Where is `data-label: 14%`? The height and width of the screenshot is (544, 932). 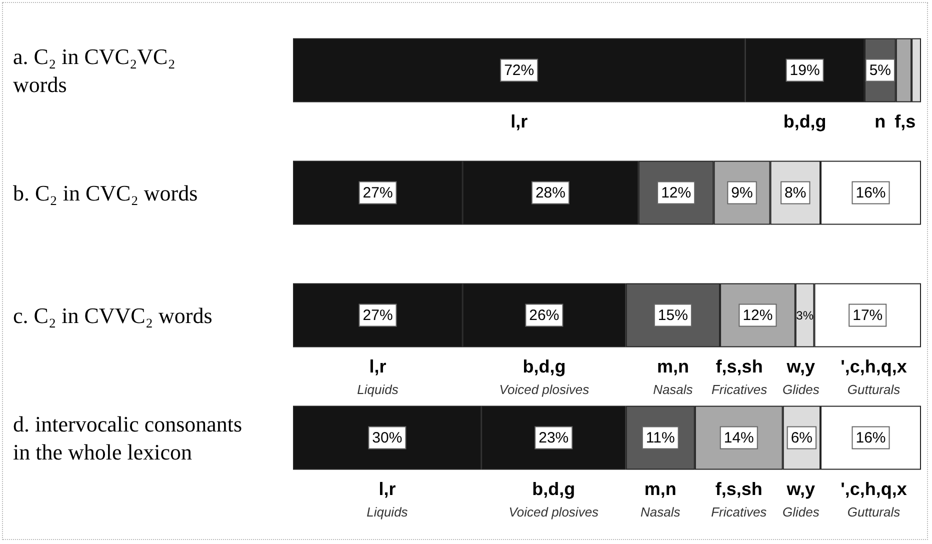 data-label: 14% is located at coordinates (739, 437).